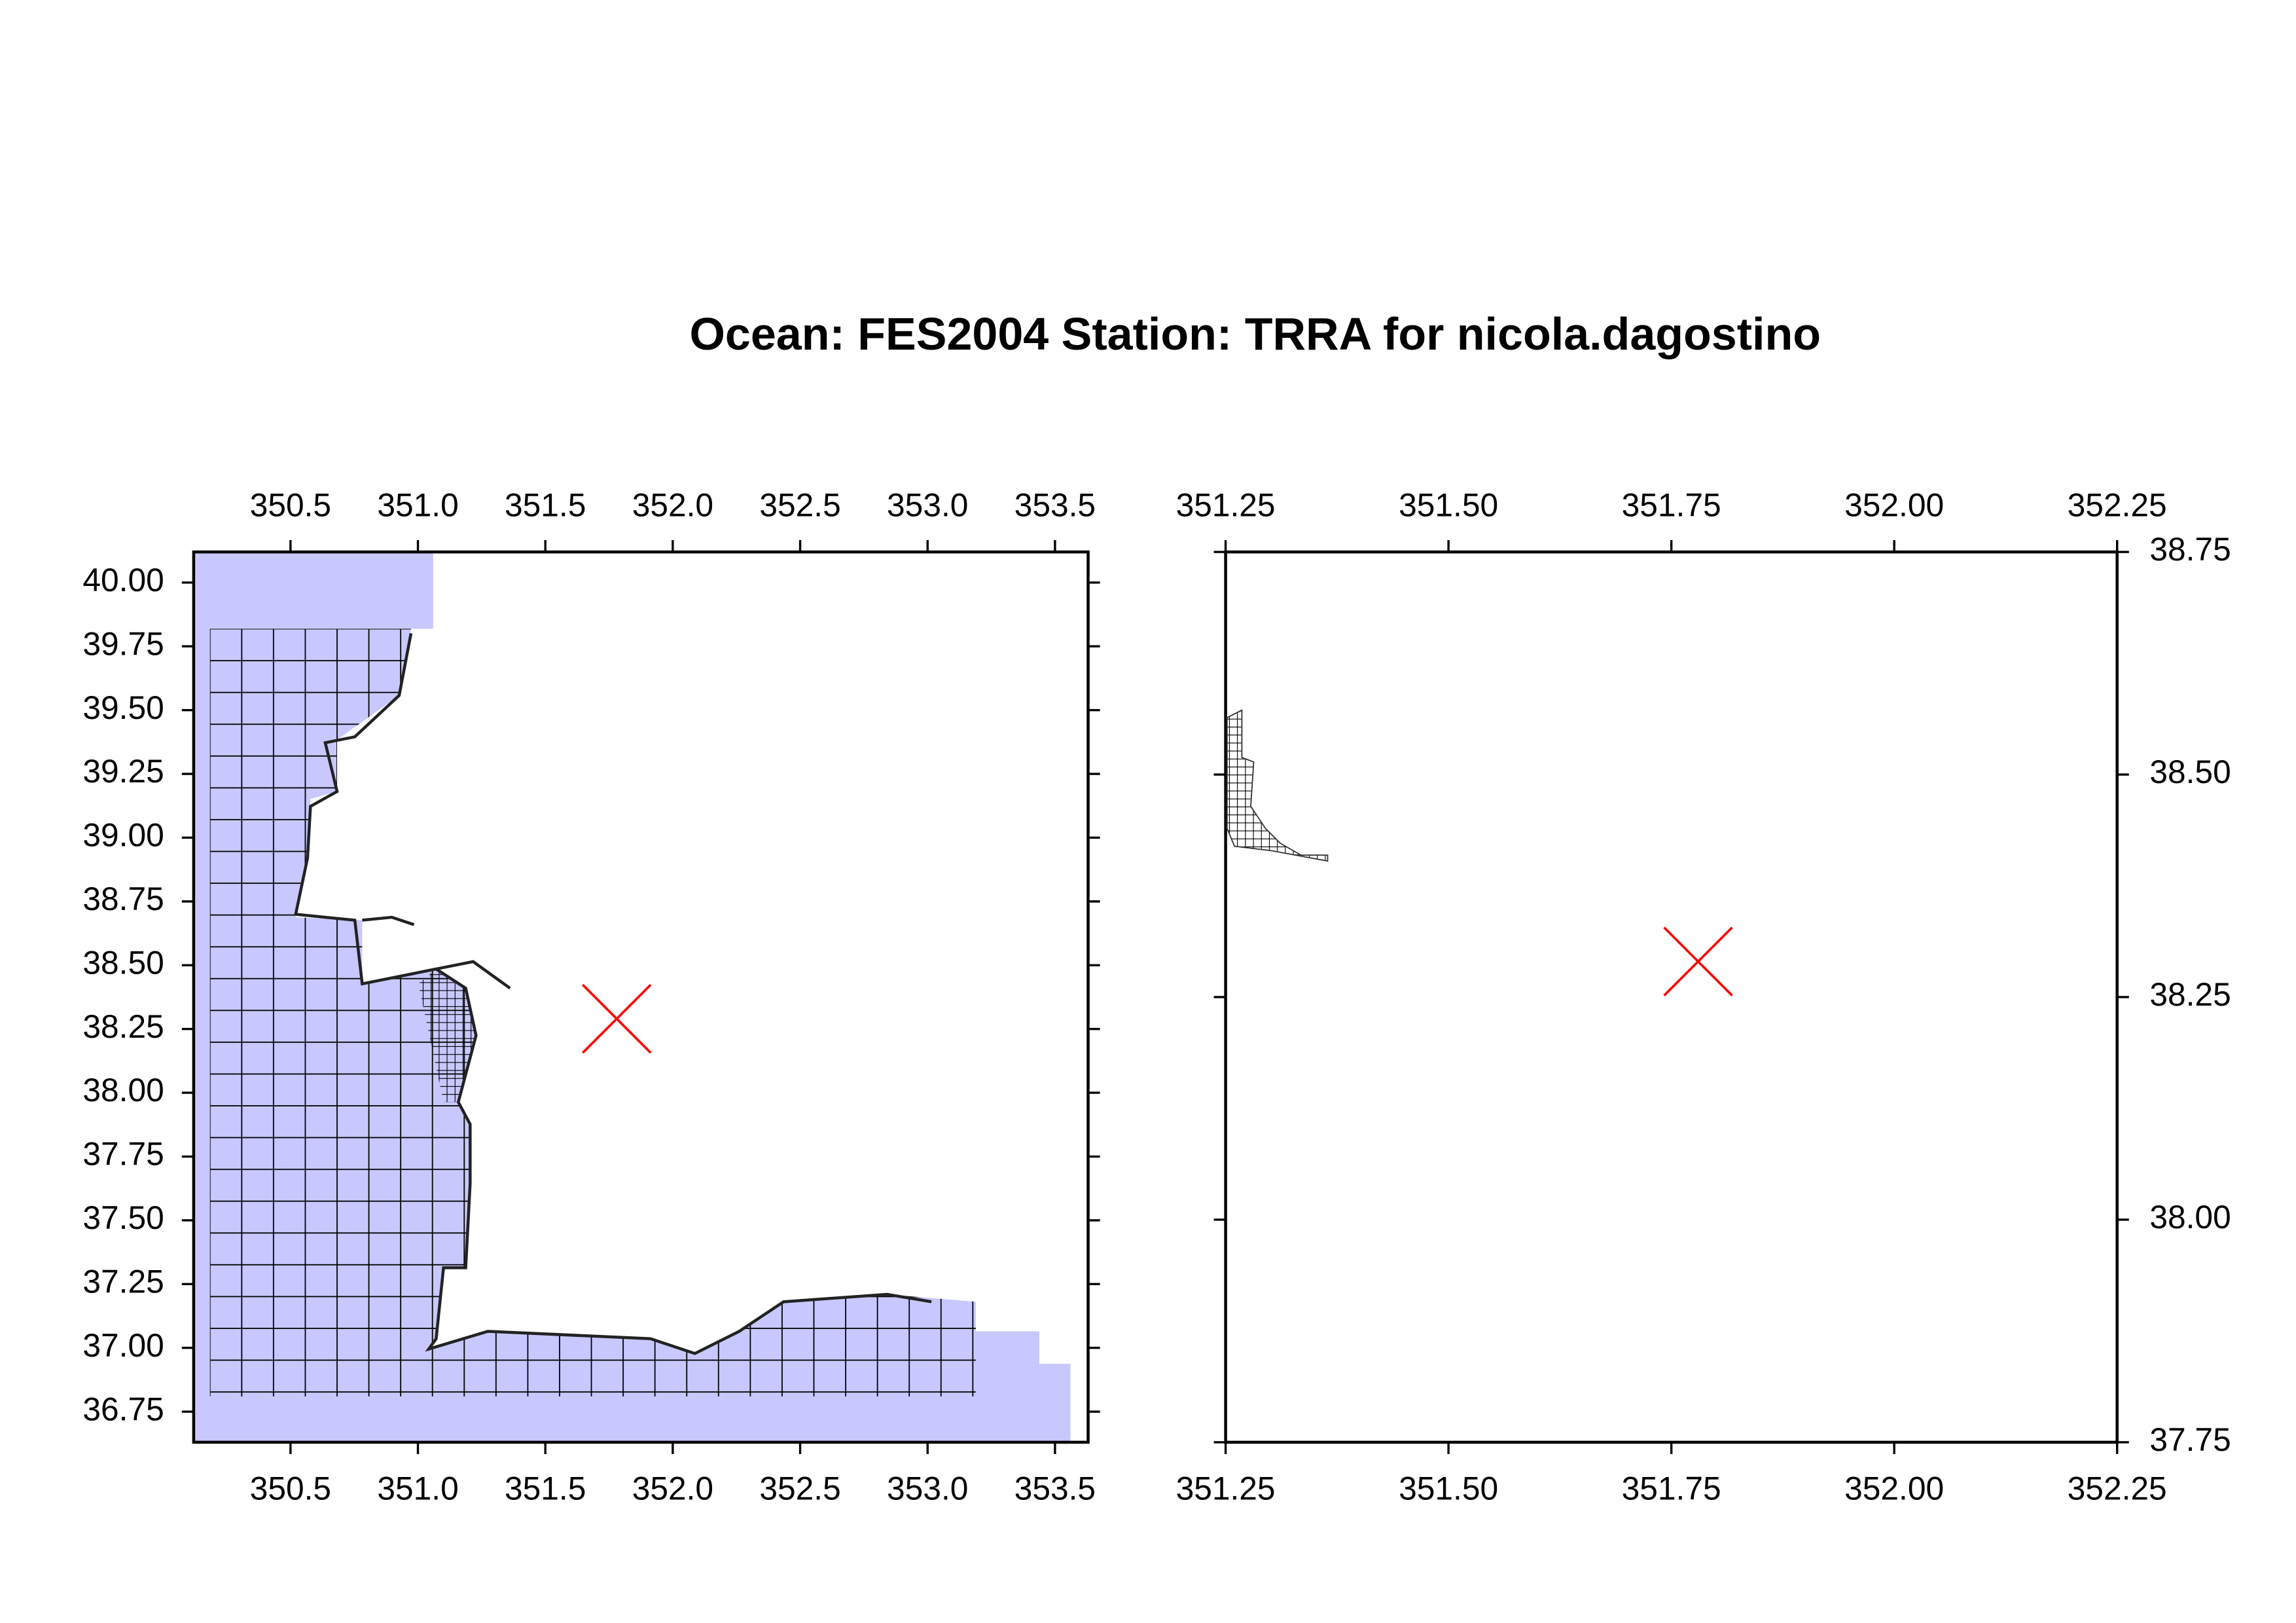 Image resolution: width=2296 pixels, height=1623 pixels. I want to click on y-tick-label: 37.00, so click(123, 1345).